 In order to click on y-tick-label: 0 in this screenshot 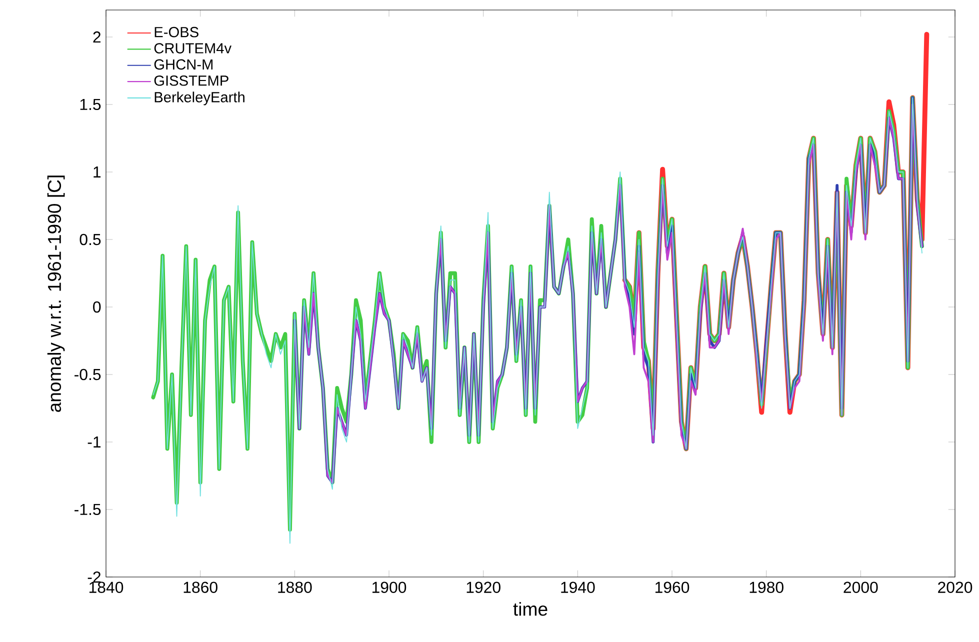, I will do `click(97, 307)`.